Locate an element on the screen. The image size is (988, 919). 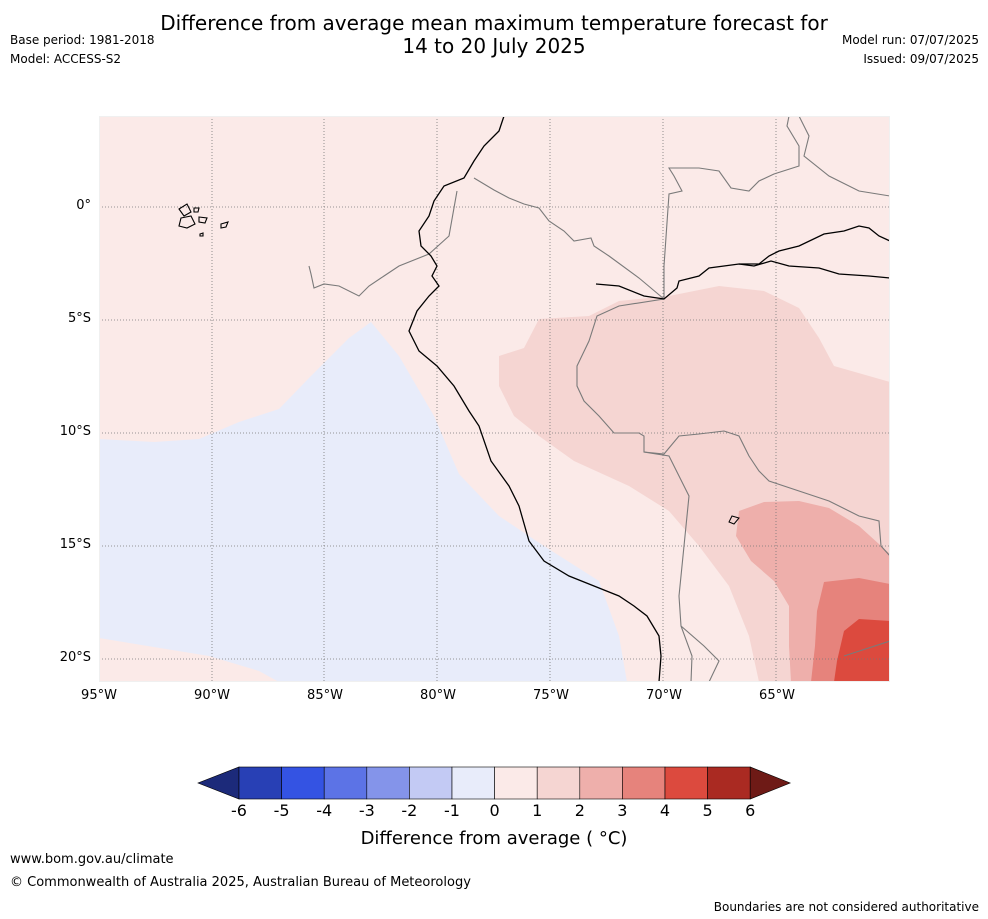
colorbar is located at coordinates (494, 783).